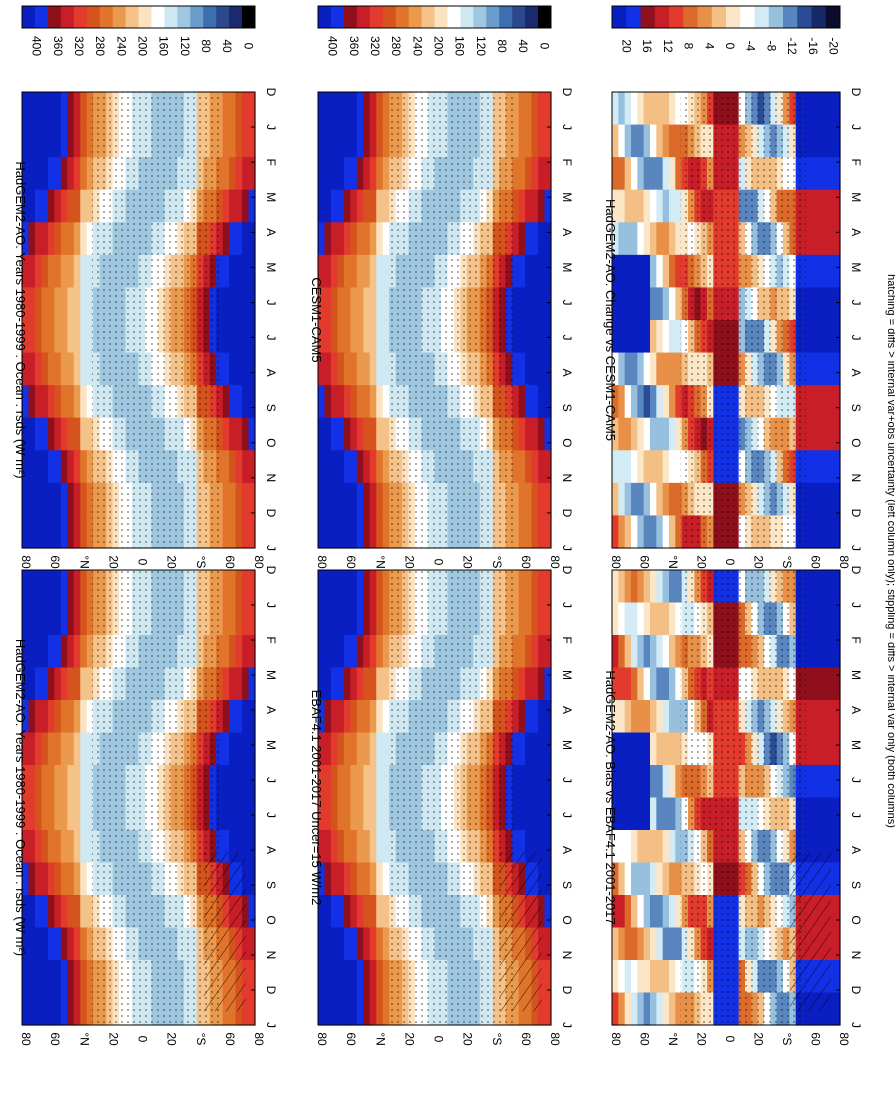 The height and width of the screenshot is (1107, 895). Describe the element at coordinates (520, 932) in the screenshot. I see `hatching-overlay` at that location.